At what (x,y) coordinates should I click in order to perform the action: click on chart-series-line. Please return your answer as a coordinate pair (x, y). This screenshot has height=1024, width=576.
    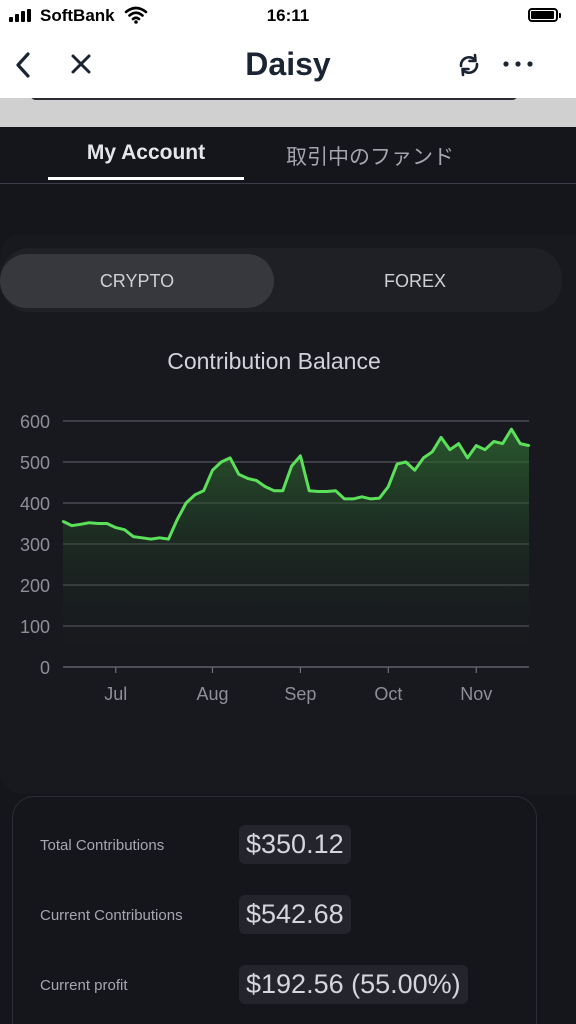
    Looking at the image, I should click on (296, 484).